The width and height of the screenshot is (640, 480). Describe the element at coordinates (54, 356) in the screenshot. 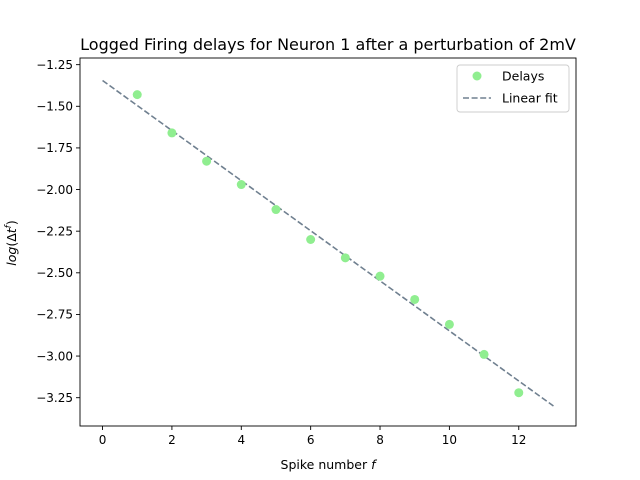

I see `y-tick-label: −3.00` at that location.